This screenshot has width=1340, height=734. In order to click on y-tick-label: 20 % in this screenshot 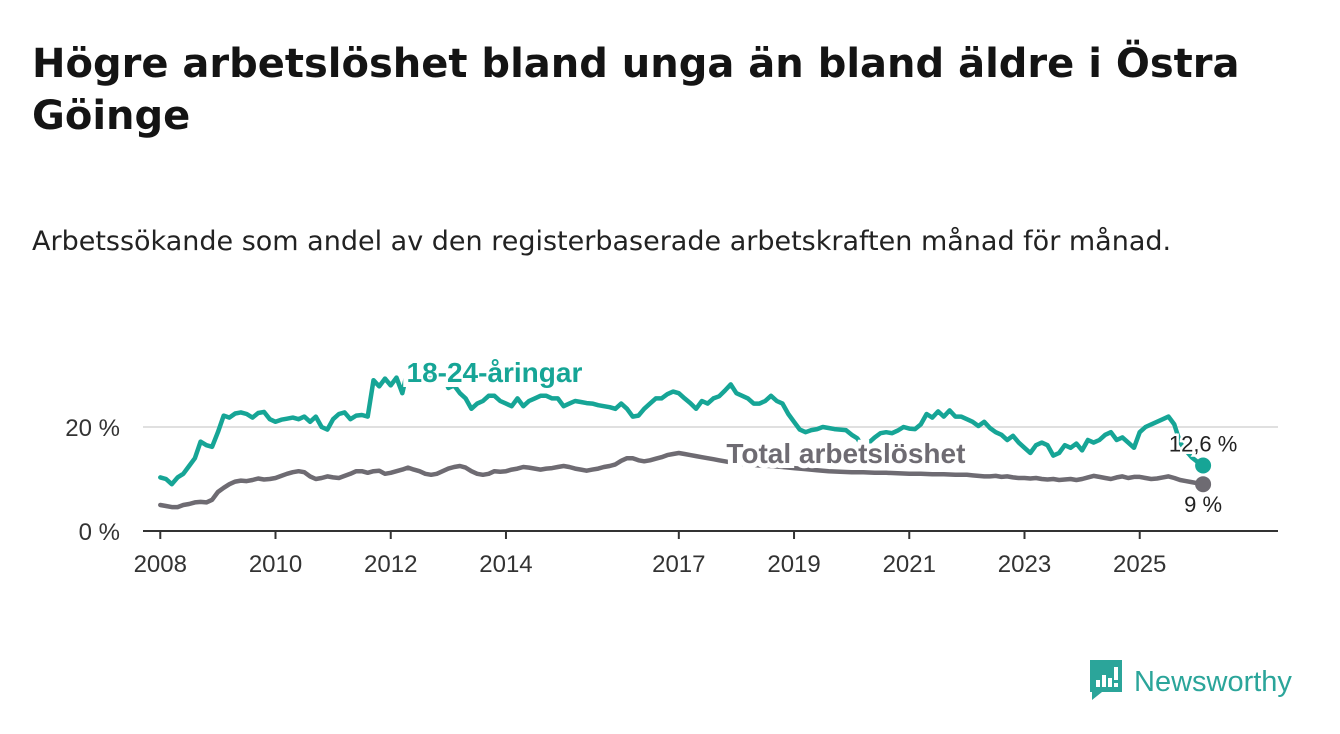, I will do `click(92, 428)`.